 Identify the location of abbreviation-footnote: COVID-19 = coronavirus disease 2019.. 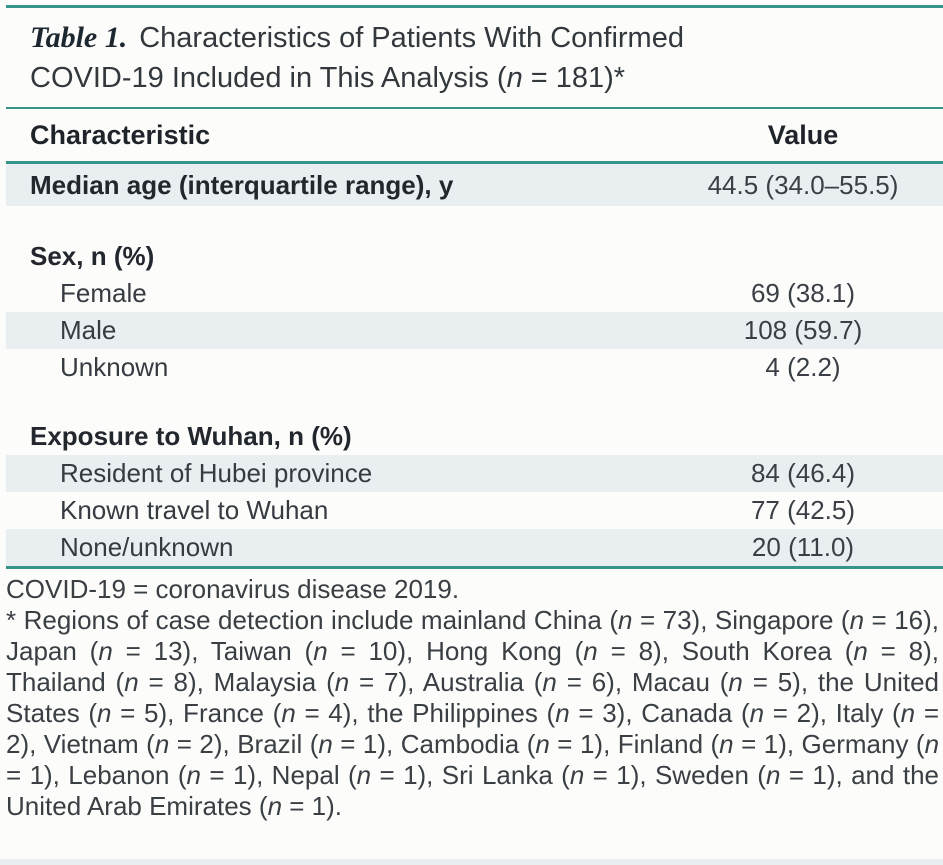
(233, 589).